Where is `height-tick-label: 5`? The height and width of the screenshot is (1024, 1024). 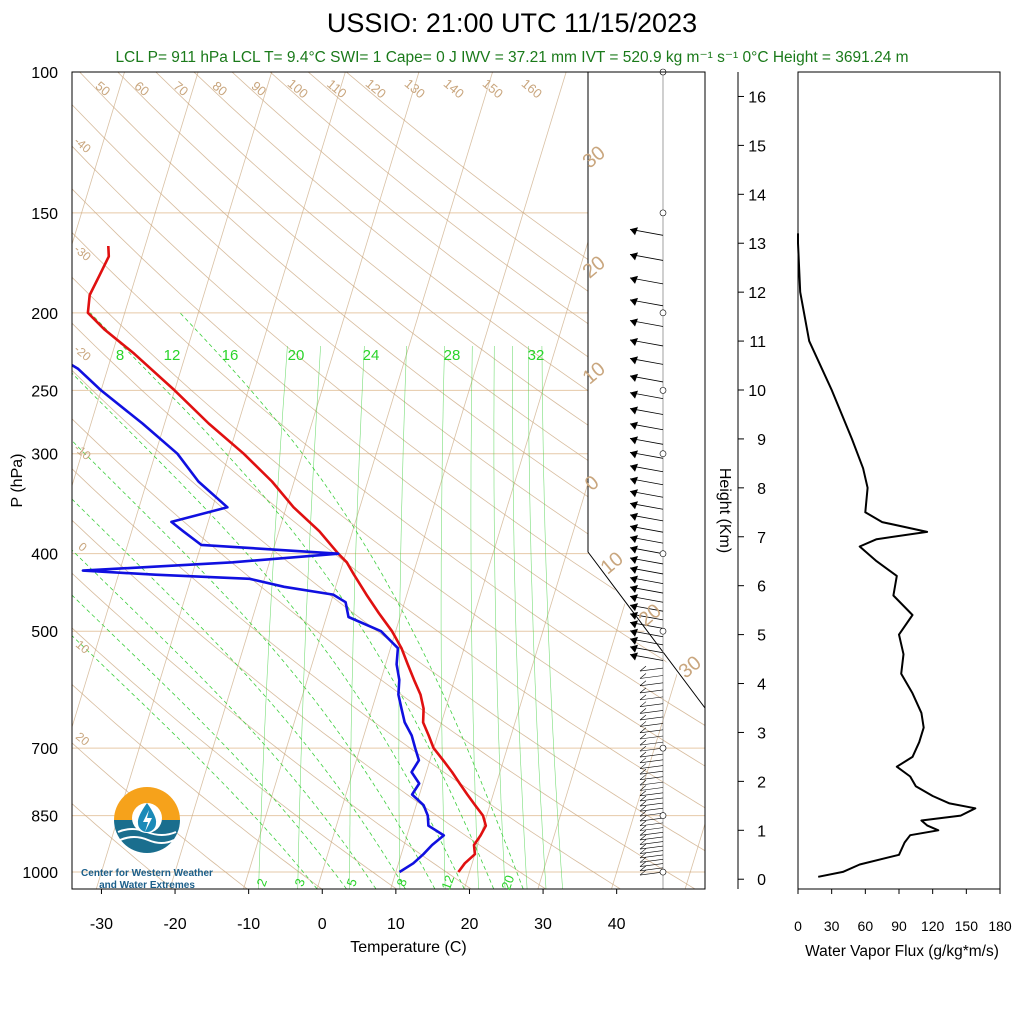 height-tick-label: 5 is located at coordinates (761, 636).